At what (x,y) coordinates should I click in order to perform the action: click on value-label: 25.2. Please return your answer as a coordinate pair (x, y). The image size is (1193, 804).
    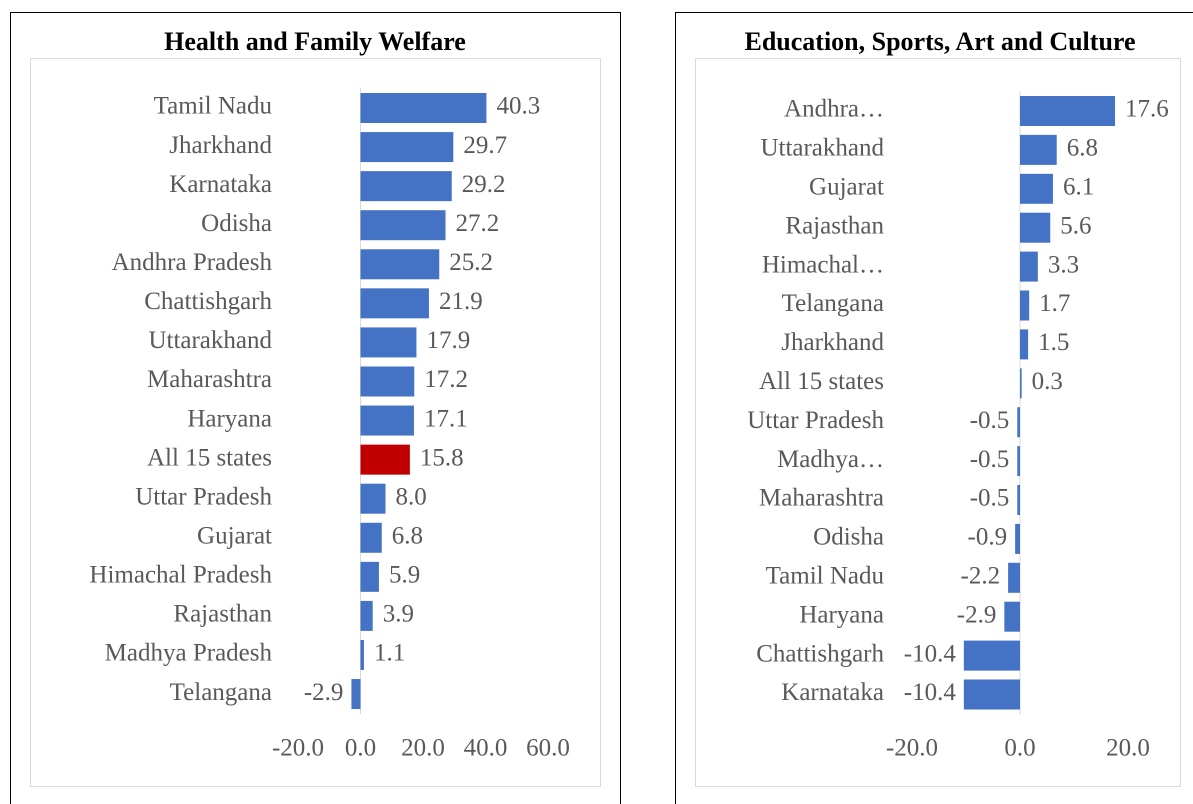
    Looking at the image, I should click on (471, 262).